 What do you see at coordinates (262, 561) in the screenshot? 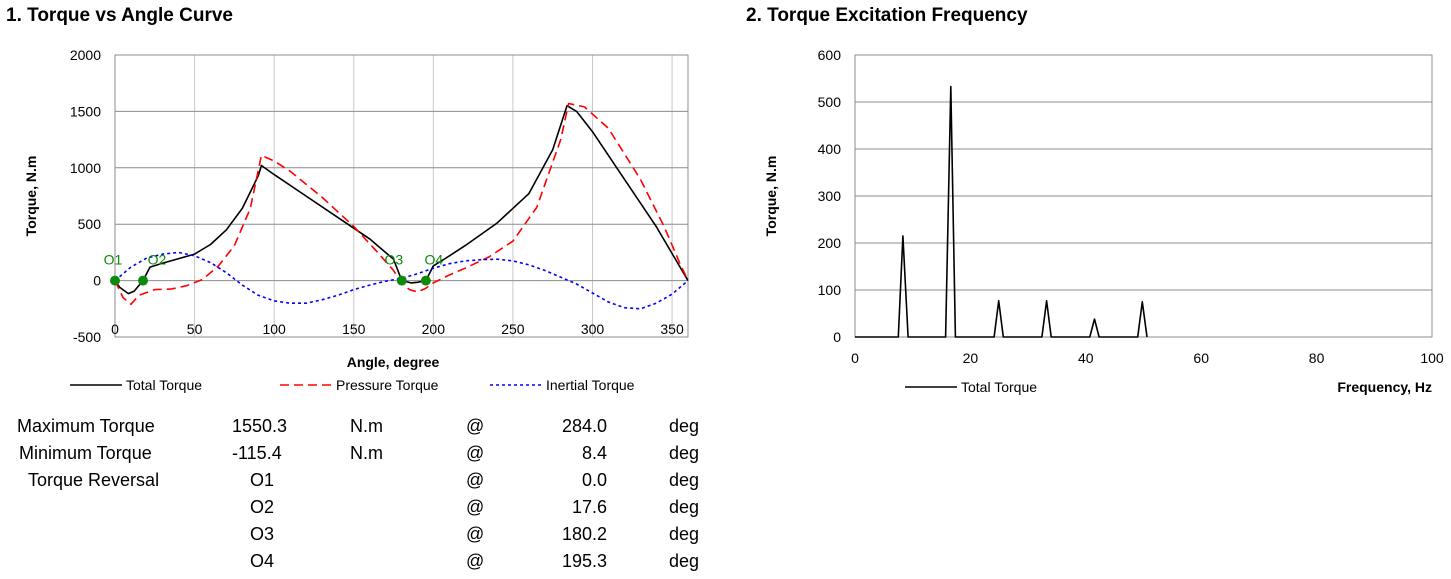
I see `results-value: O4` at bounding box center [262, 561].